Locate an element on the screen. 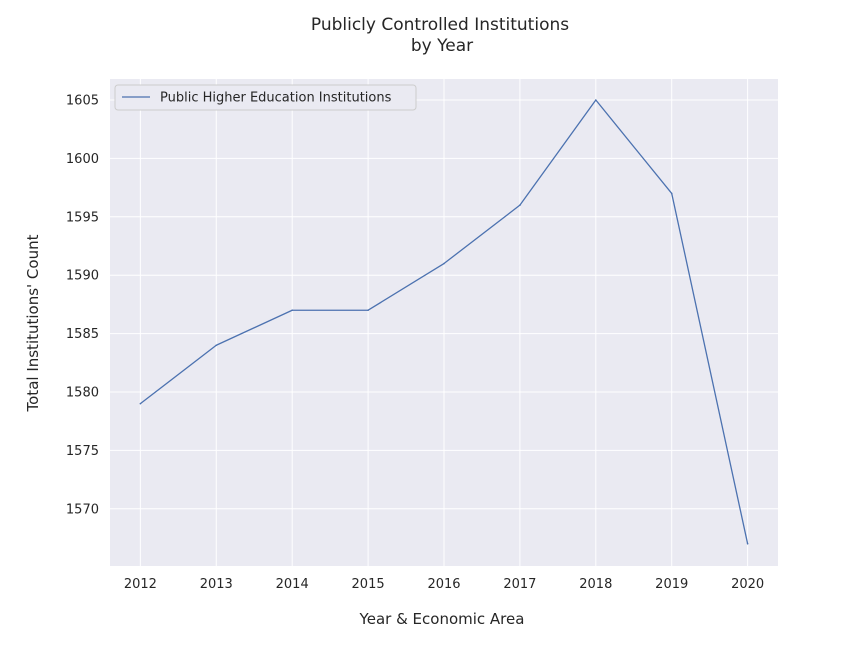 This screenshot has height=648, width=864. x-tick-label: 2020 is located at coordinates (747, 584).